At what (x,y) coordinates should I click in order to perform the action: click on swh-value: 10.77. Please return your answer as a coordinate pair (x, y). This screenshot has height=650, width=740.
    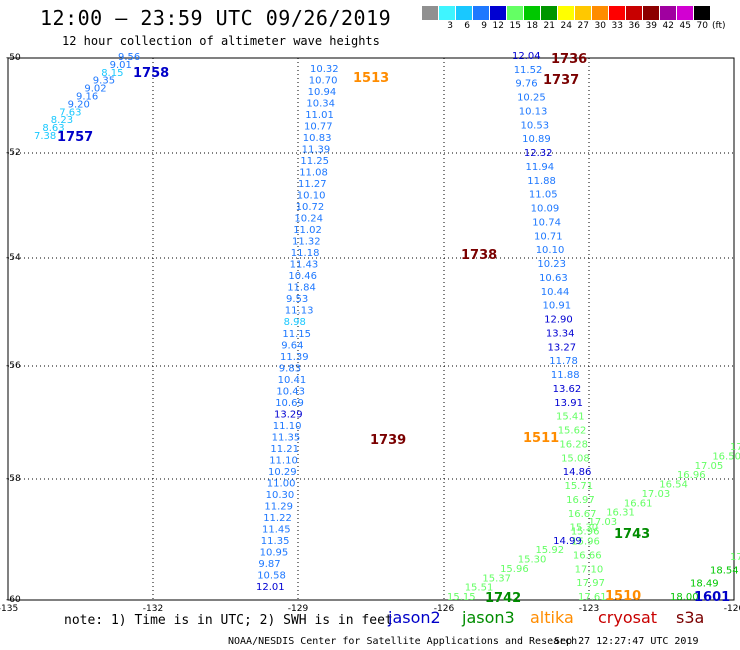
    Looking at the image, I should click on (318, 127).